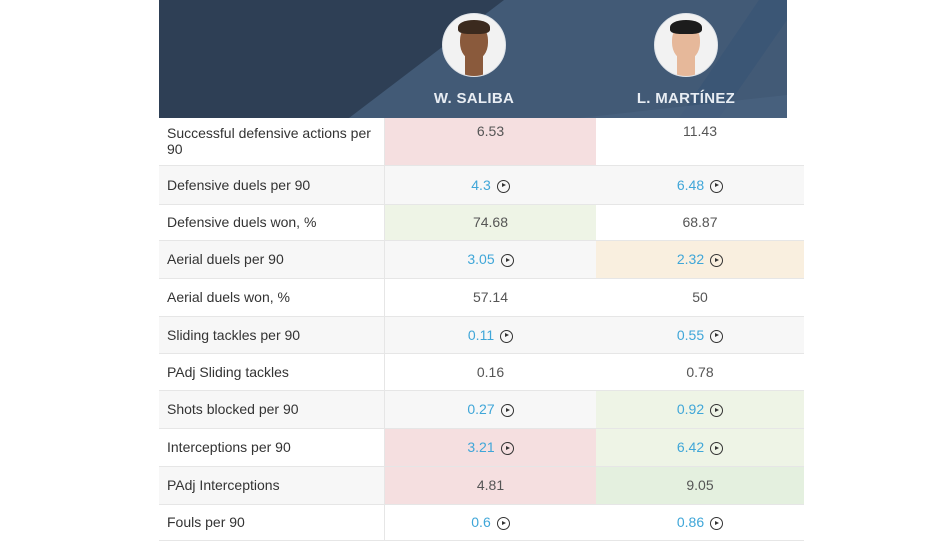 Image resolution: width=945 pixels, height=541 pixels. Describe the element at coordinates (690, 409) in the screenshot. I see `value-link: 0.92` at that location.